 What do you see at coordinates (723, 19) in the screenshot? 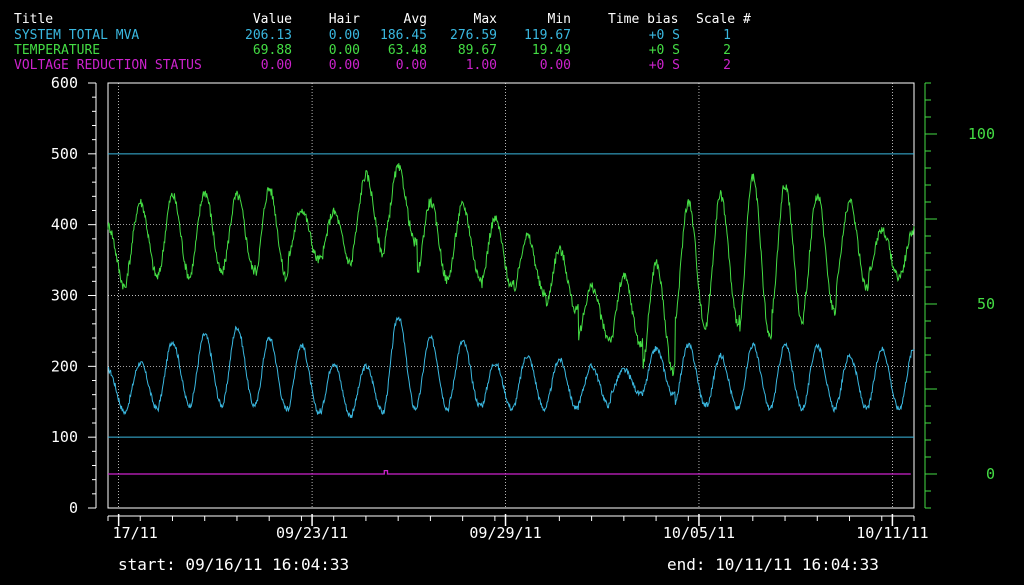
I see `legend-header-scale: Scale #` at bounding box center [723, 19].